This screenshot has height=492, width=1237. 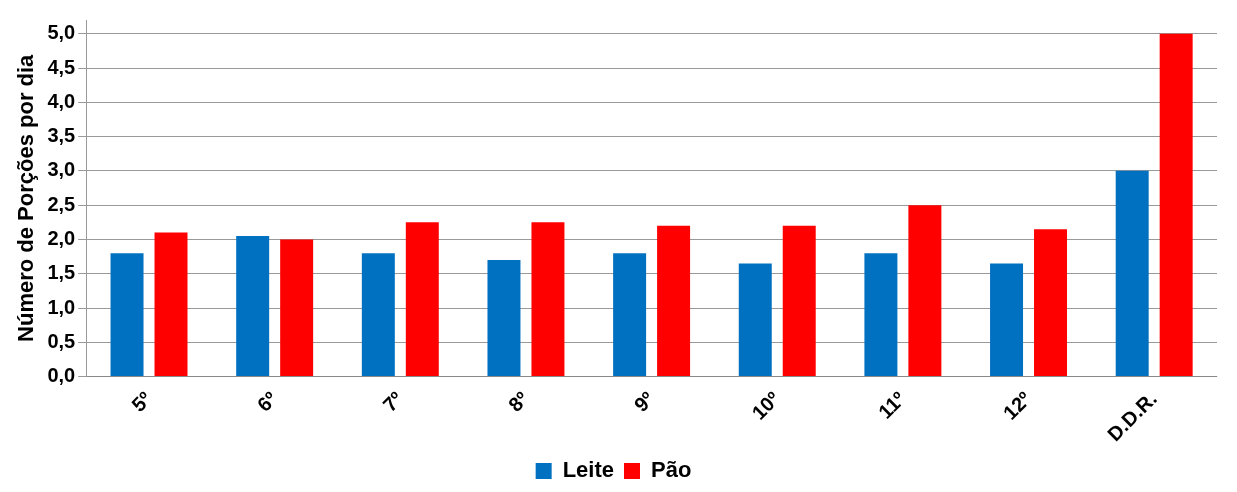 I want to click on y-tick-label: 4,0, so click(x=61, y=100).